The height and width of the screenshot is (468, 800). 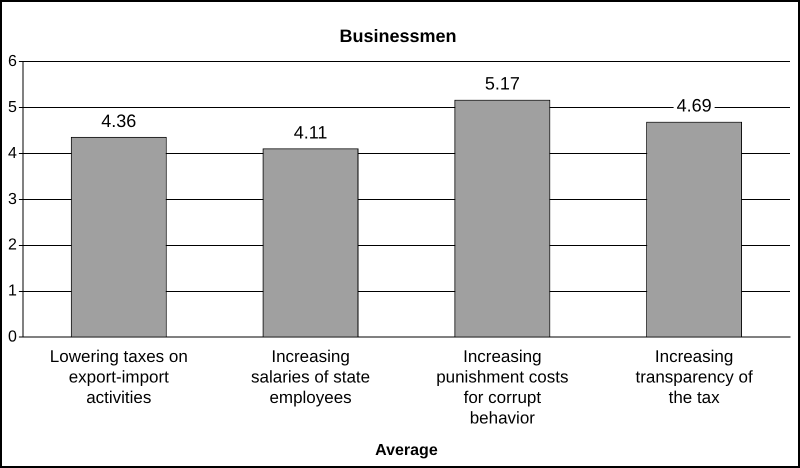 I want to click on y-tick-label: 4, so click(x=12, y=153).